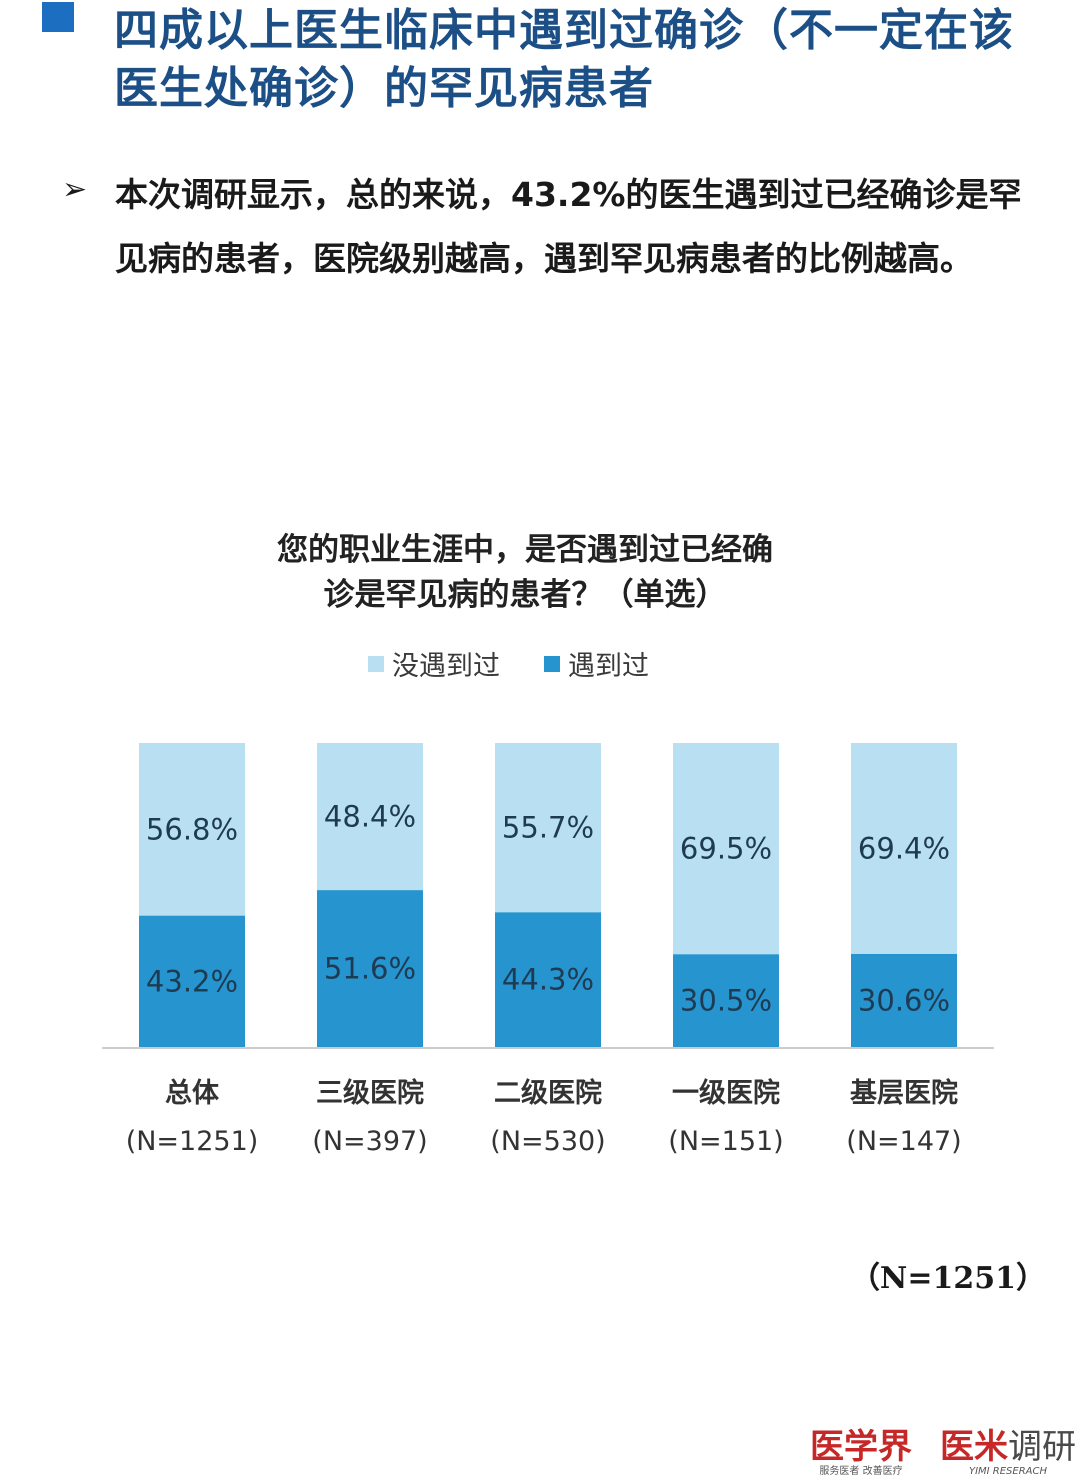 This screenshot has height=1481, width=1080. Describe the element at coordinates (1042, 1447) in the screenshot. I see `yimi-logo-text-gray: 调研` at that location.